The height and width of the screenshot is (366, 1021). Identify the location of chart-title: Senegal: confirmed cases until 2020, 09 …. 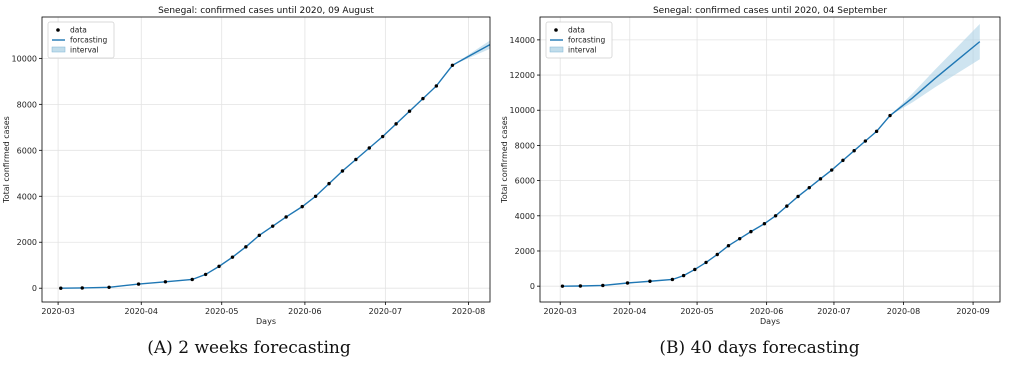
(266, 11).